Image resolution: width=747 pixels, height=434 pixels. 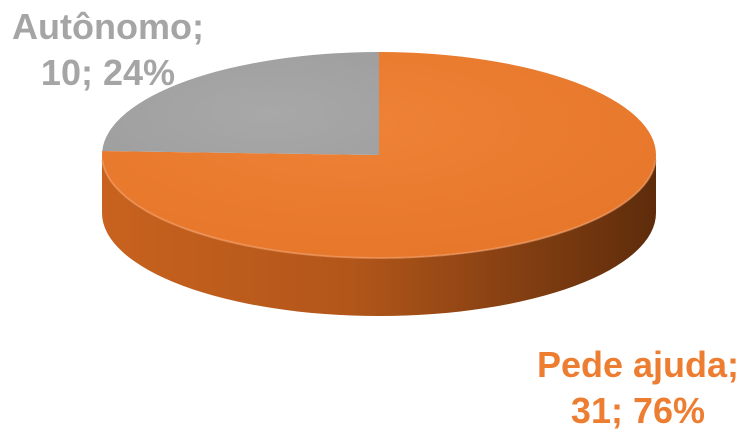 What do you see at coordinates (108, 50) in the screenshot?
I see `slice-label-autonomo: Autônomo; 10; 24%` at bounding box center [108, 50].